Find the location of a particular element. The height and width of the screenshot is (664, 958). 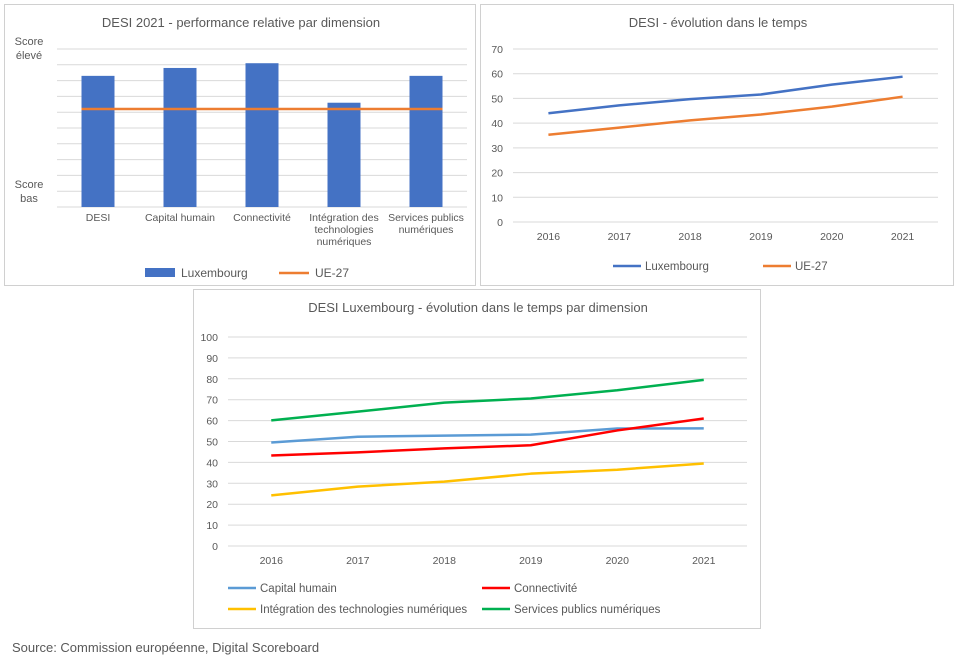

legend-label-capital-humain: Capital humain is located at coordinates (298, 589).